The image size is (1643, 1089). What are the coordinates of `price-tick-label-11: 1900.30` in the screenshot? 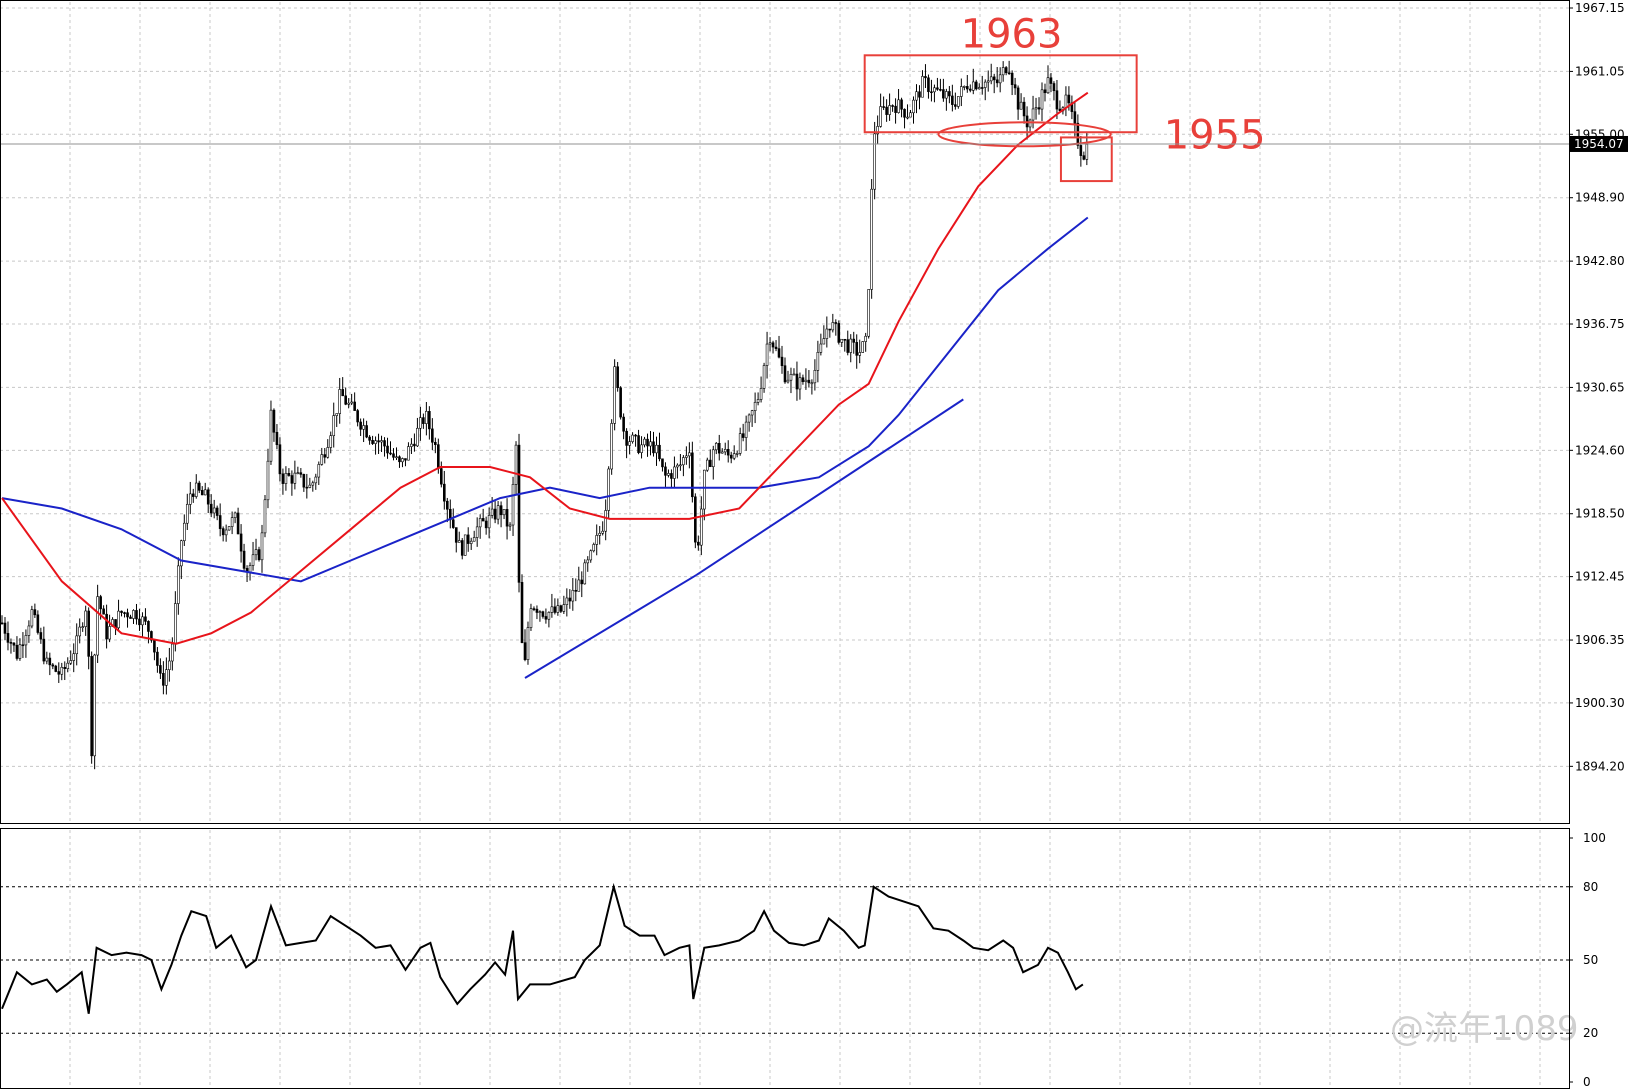 It's located at (1600, 703).